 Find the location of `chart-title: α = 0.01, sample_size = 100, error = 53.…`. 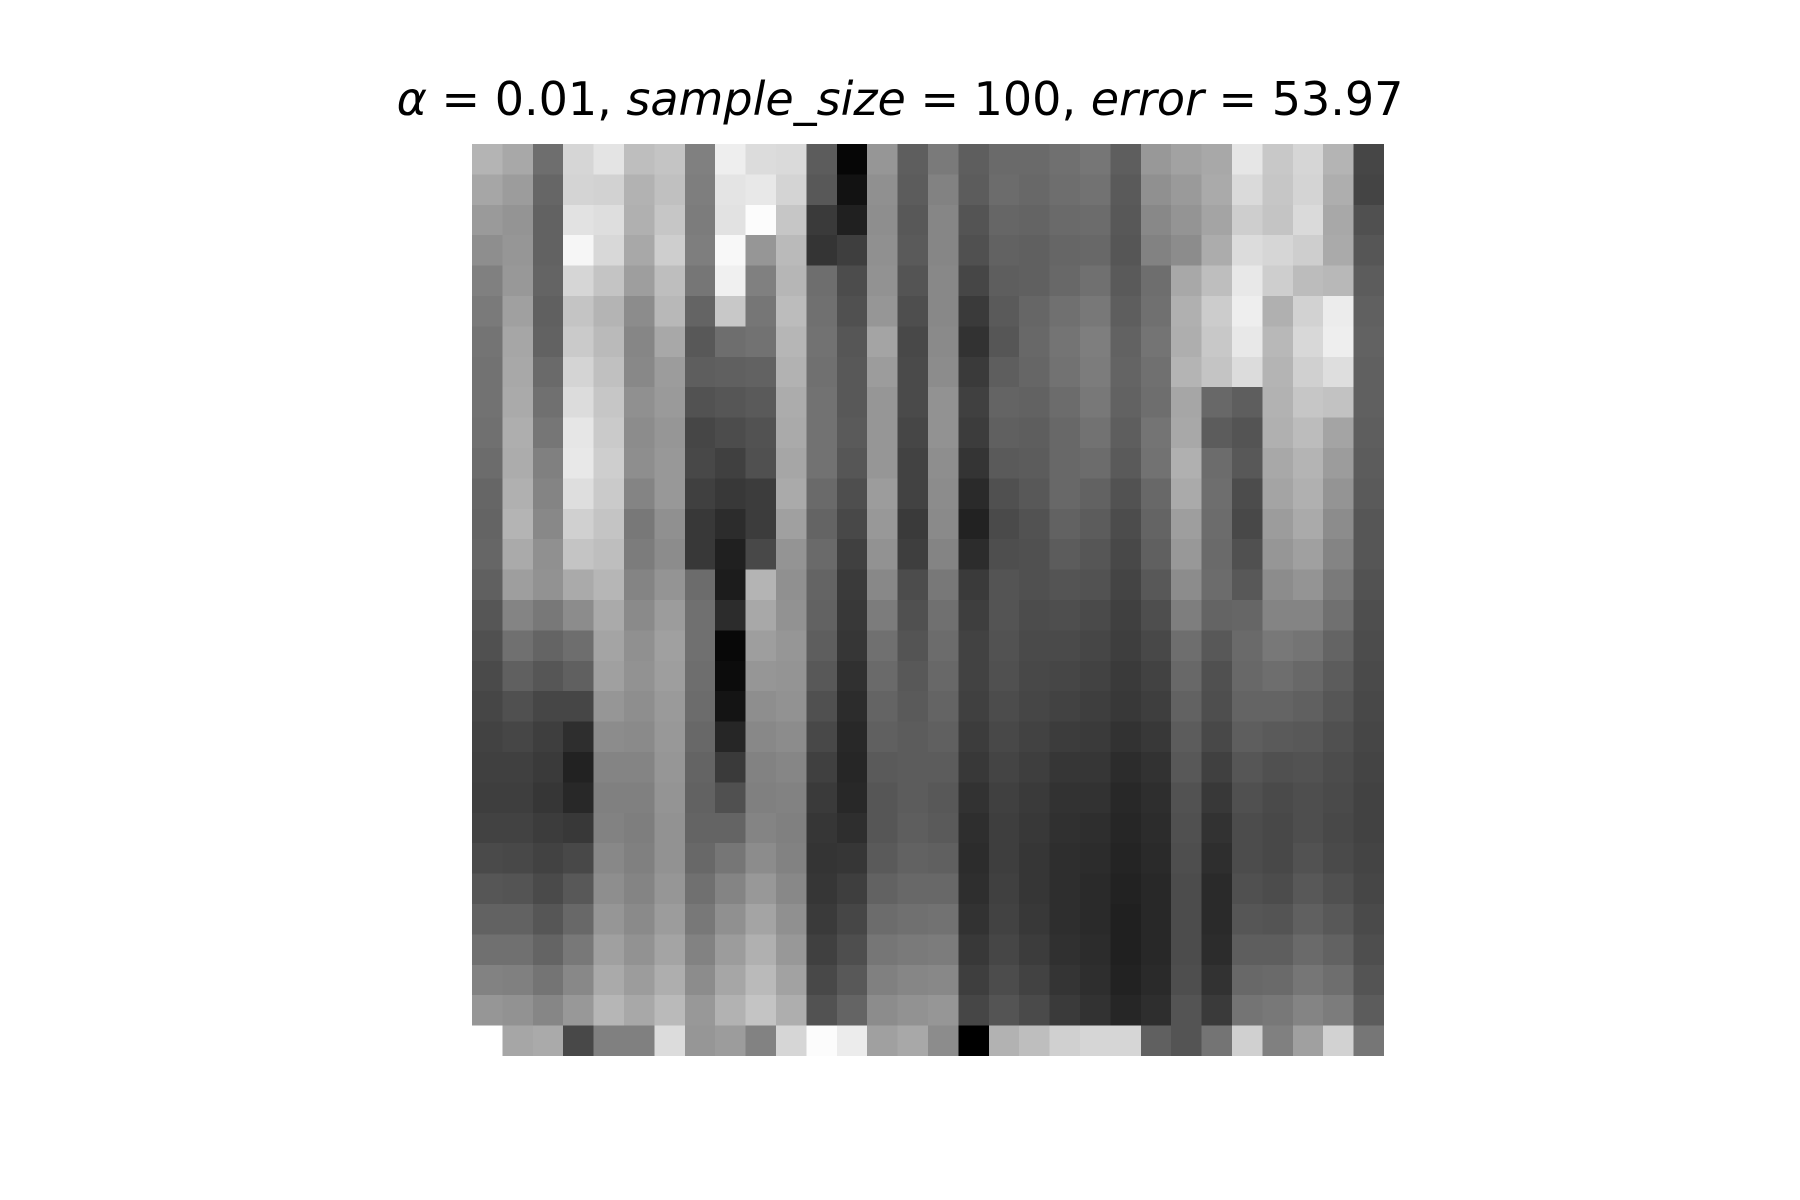

chart-title: α = 0.01, sample_size = 100, error = 53.… is located at coordinates (900, 99).